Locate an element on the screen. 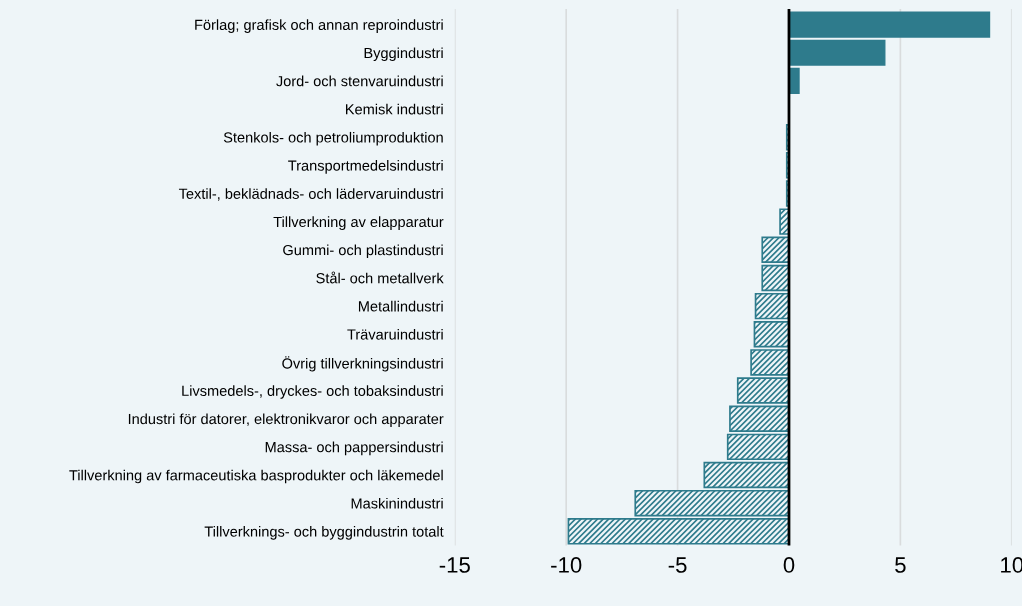 The height and width of the screenshot is (606, 1022). y-tick-label: Tillverkning av farmaceutiska basprodukter och läkemedel is located at coordinates (256, 476).